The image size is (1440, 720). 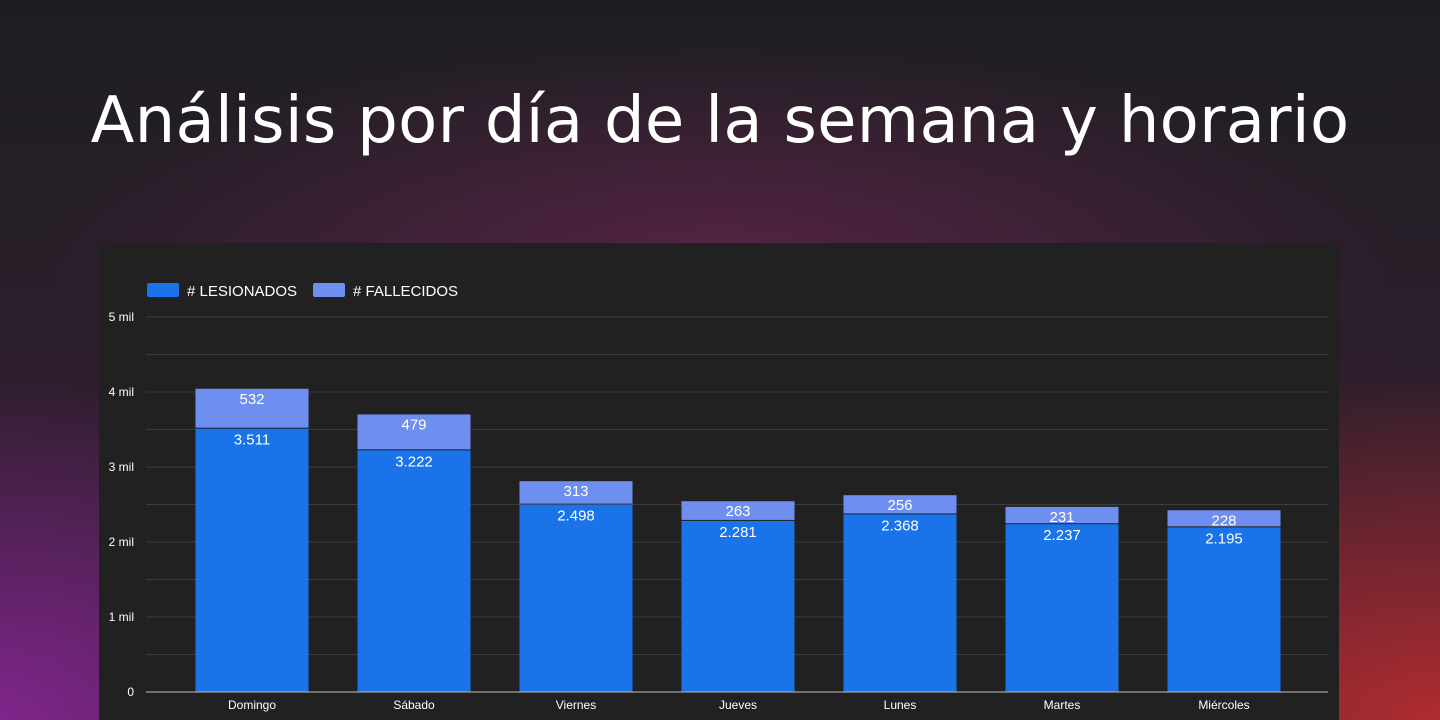 I want to click on legend-label-fallecidos: # FALLECIDOS, so click(x=405, y=291).